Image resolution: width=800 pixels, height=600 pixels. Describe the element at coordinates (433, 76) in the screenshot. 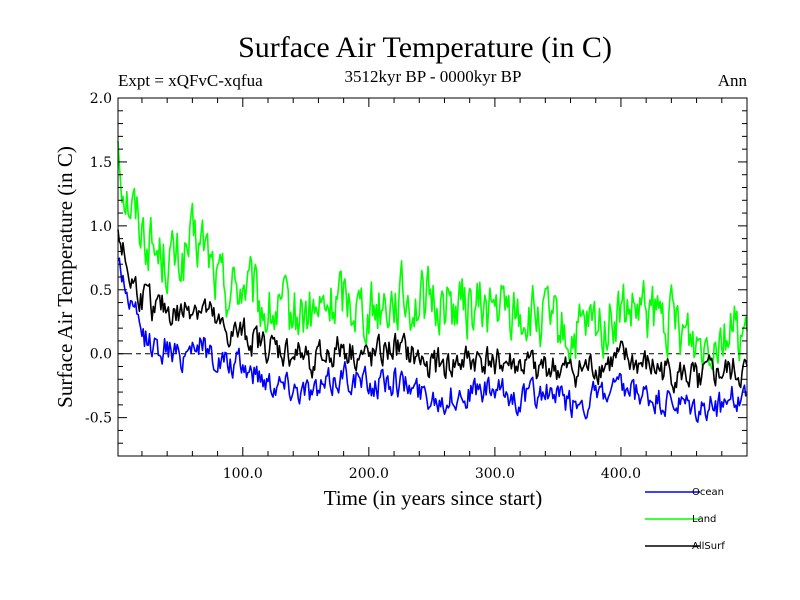

I see `chart-subtitle: 3512kyr BP - 0000kyr BP` at that location.